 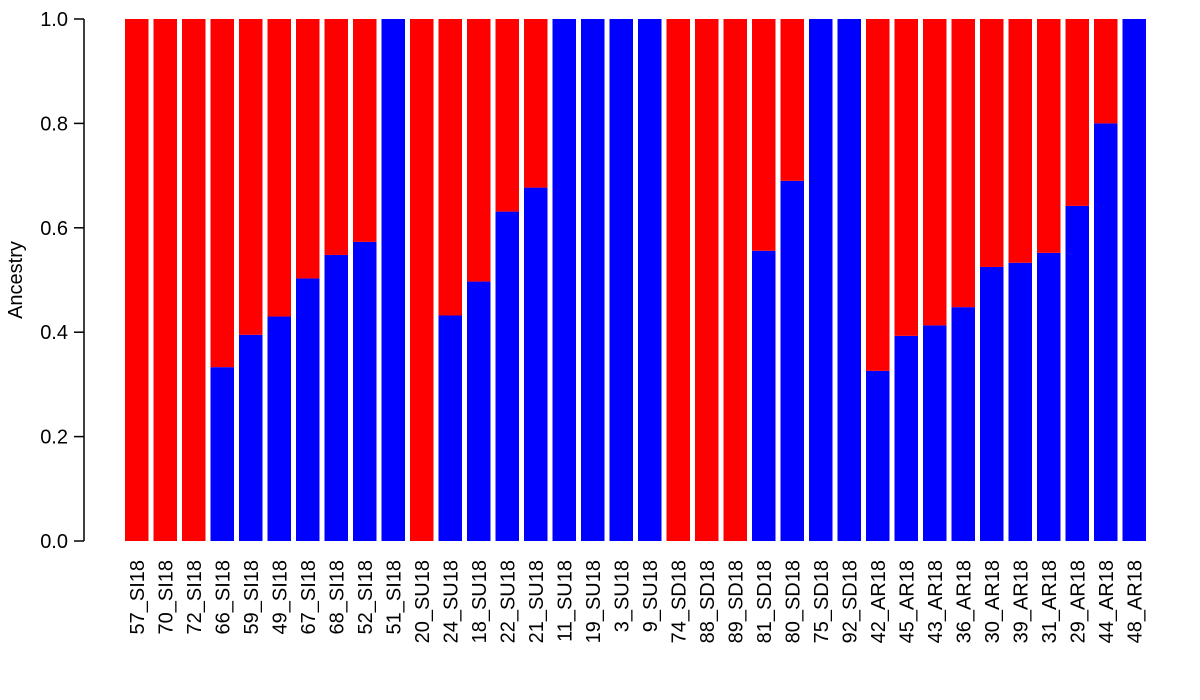 What do you see at coordinates (279, 428) in the screenshot?
I see `bar-segment-49_SI18-blue` at bounding box center [279, 428].